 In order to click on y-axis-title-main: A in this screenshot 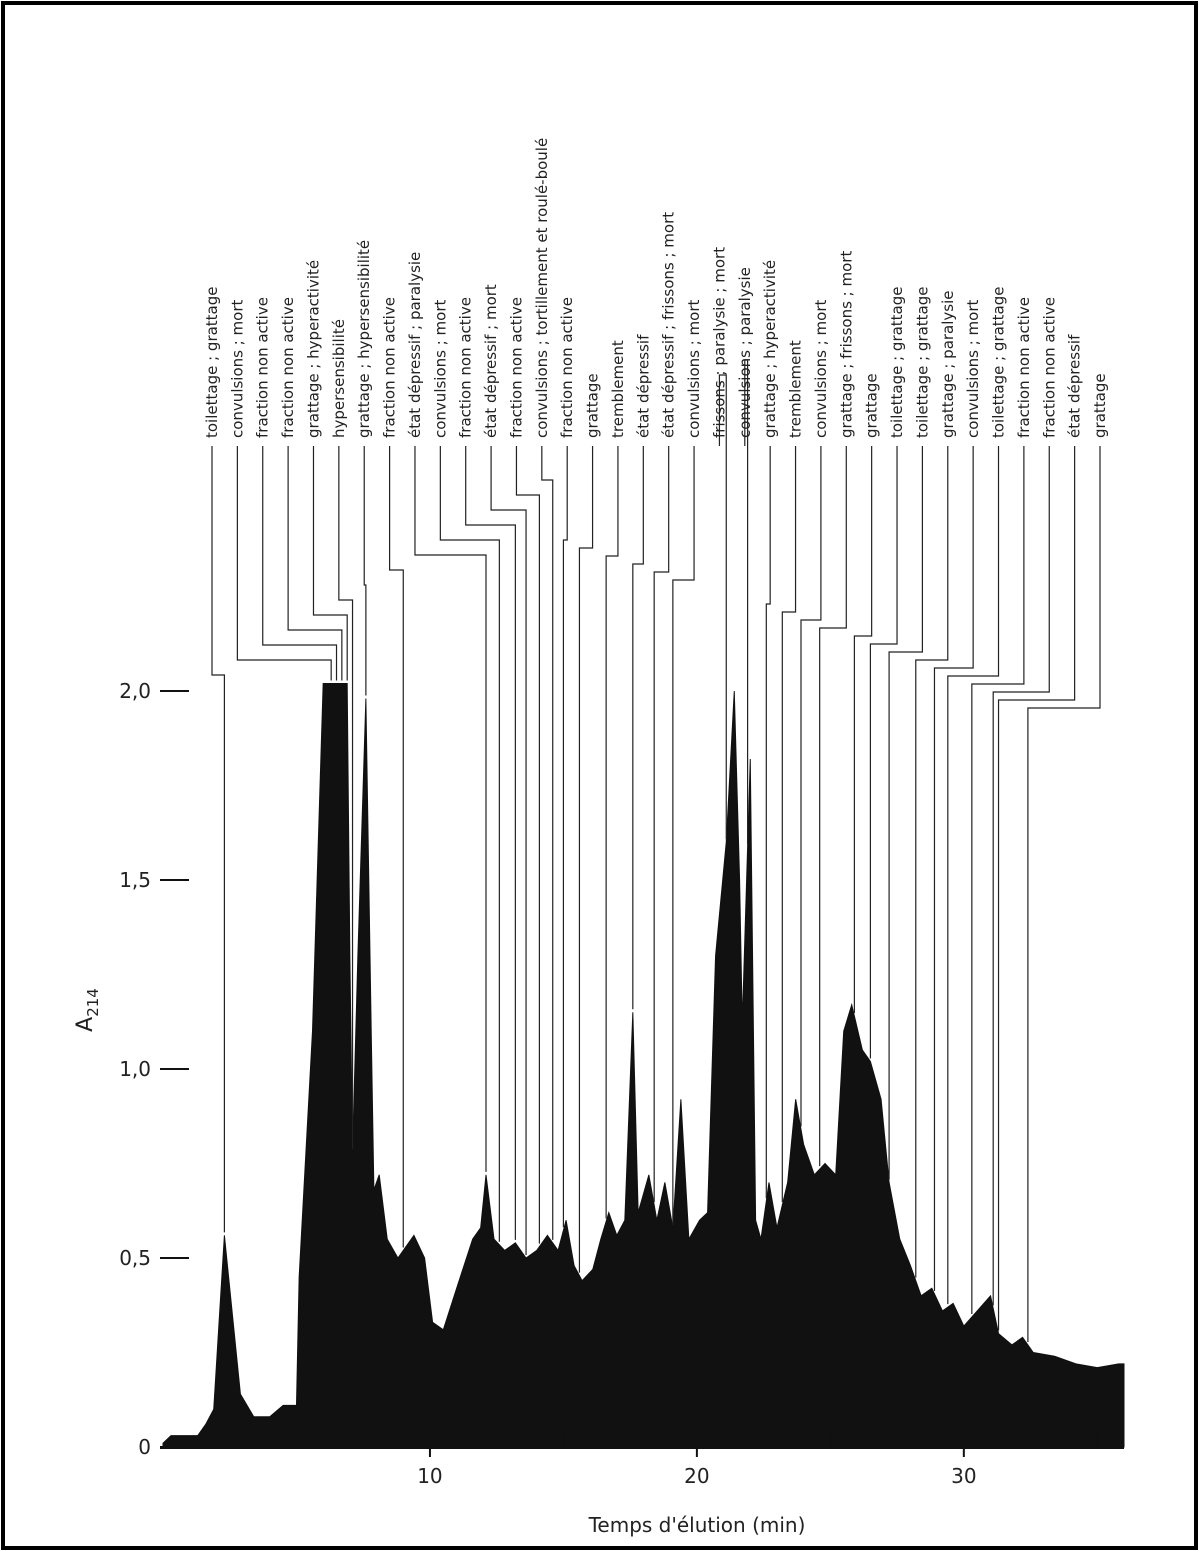, I will do `click(85, 1024)`.